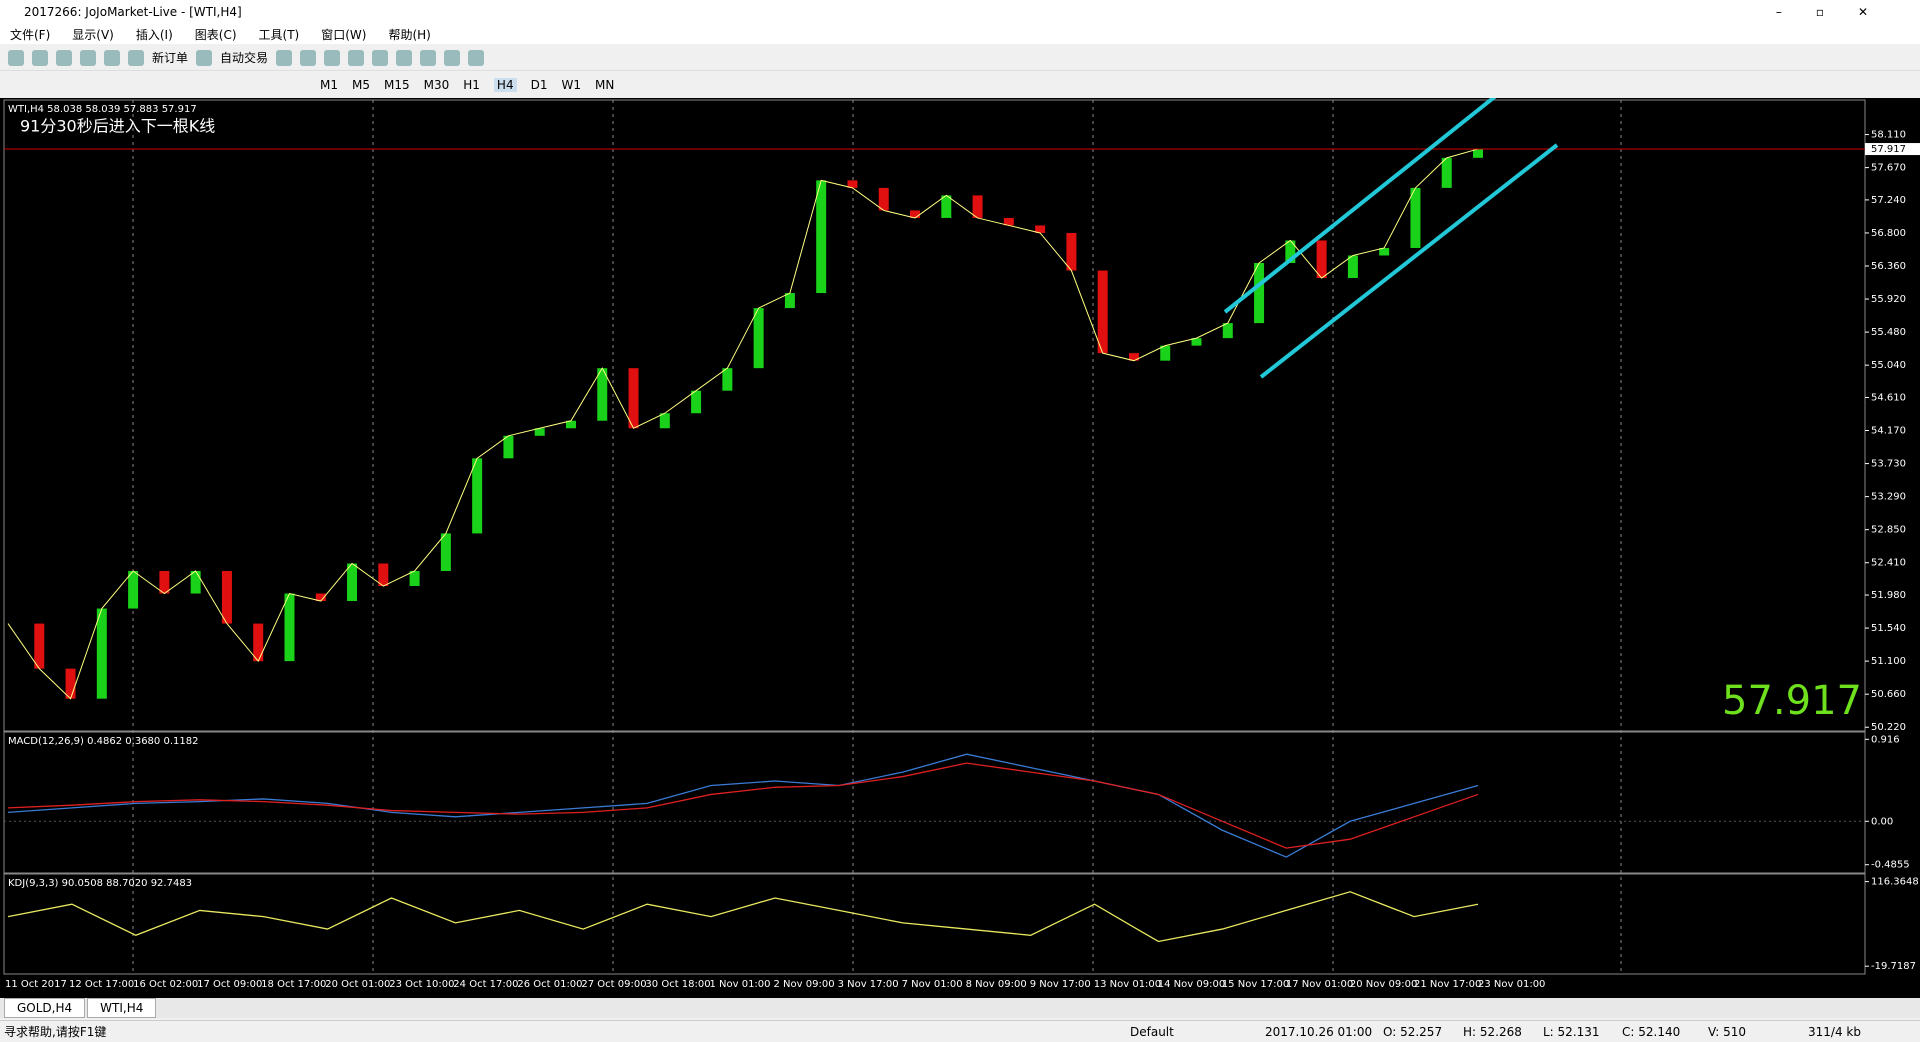 This screenshot has height=1042, width=1920. What do you see at coordinates (93, 34) in the screenshot?
I see `menu-item: 显示(V)` at bounding box center [93, 34].